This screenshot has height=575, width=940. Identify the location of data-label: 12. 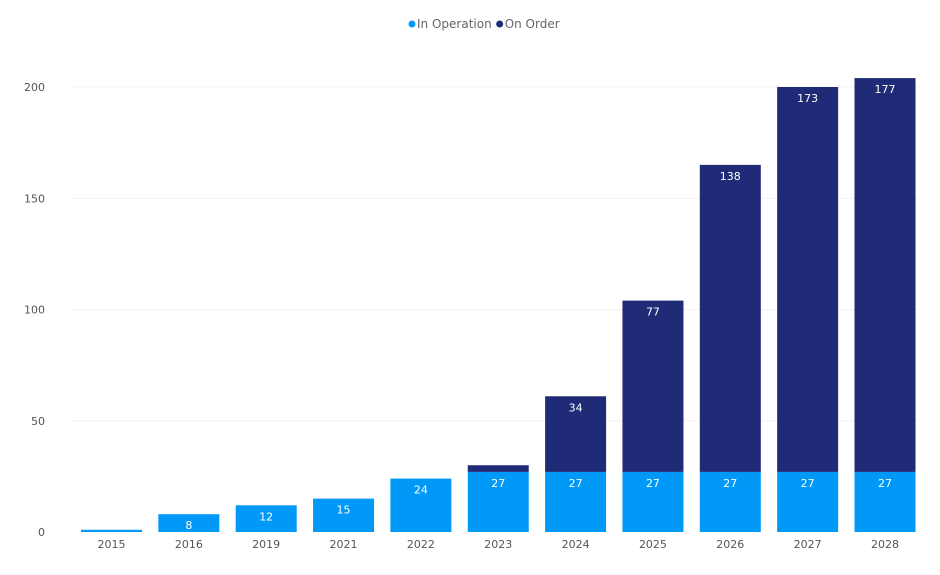
(266, 516).